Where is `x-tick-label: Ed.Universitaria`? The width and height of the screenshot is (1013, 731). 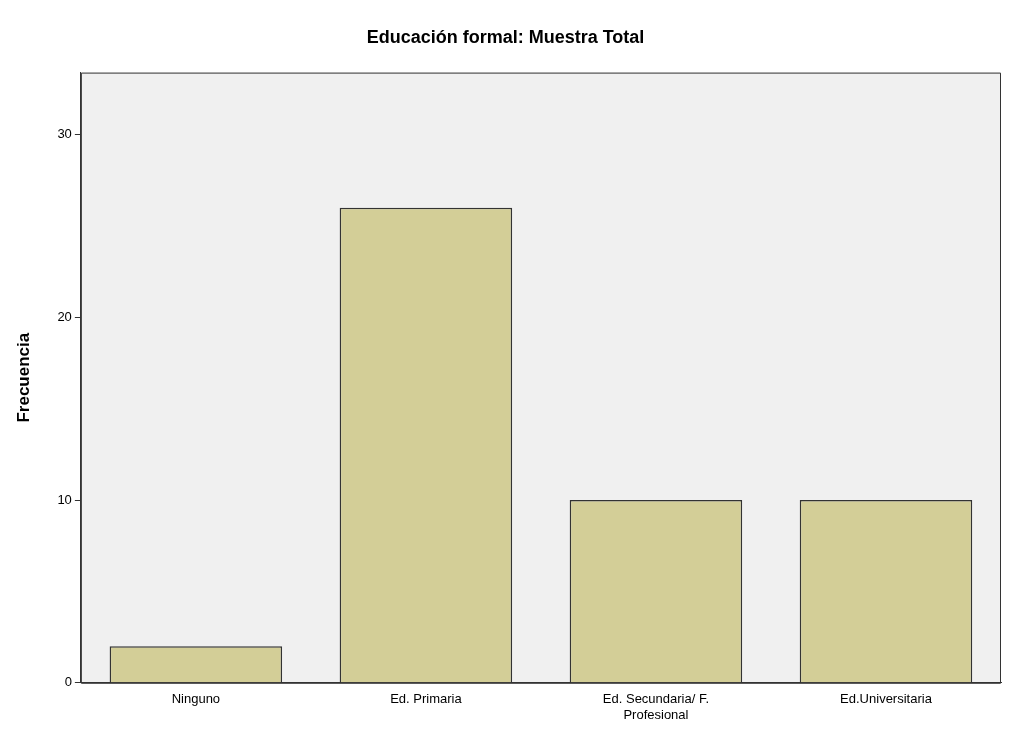
x-tick-label: Ed.Universitaria is located at coordinates (886, 699).